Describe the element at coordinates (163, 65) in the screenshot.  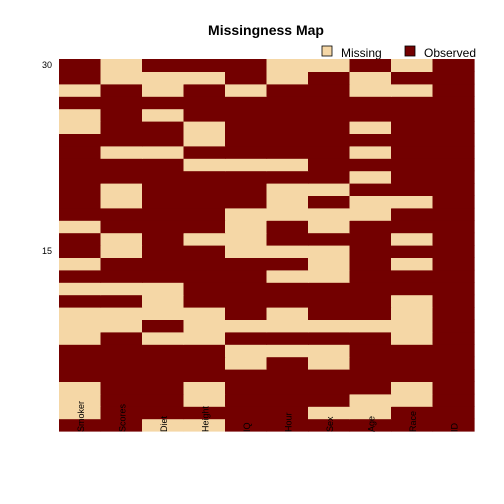
I see `heatmap-cell-r30-diet` at that location.